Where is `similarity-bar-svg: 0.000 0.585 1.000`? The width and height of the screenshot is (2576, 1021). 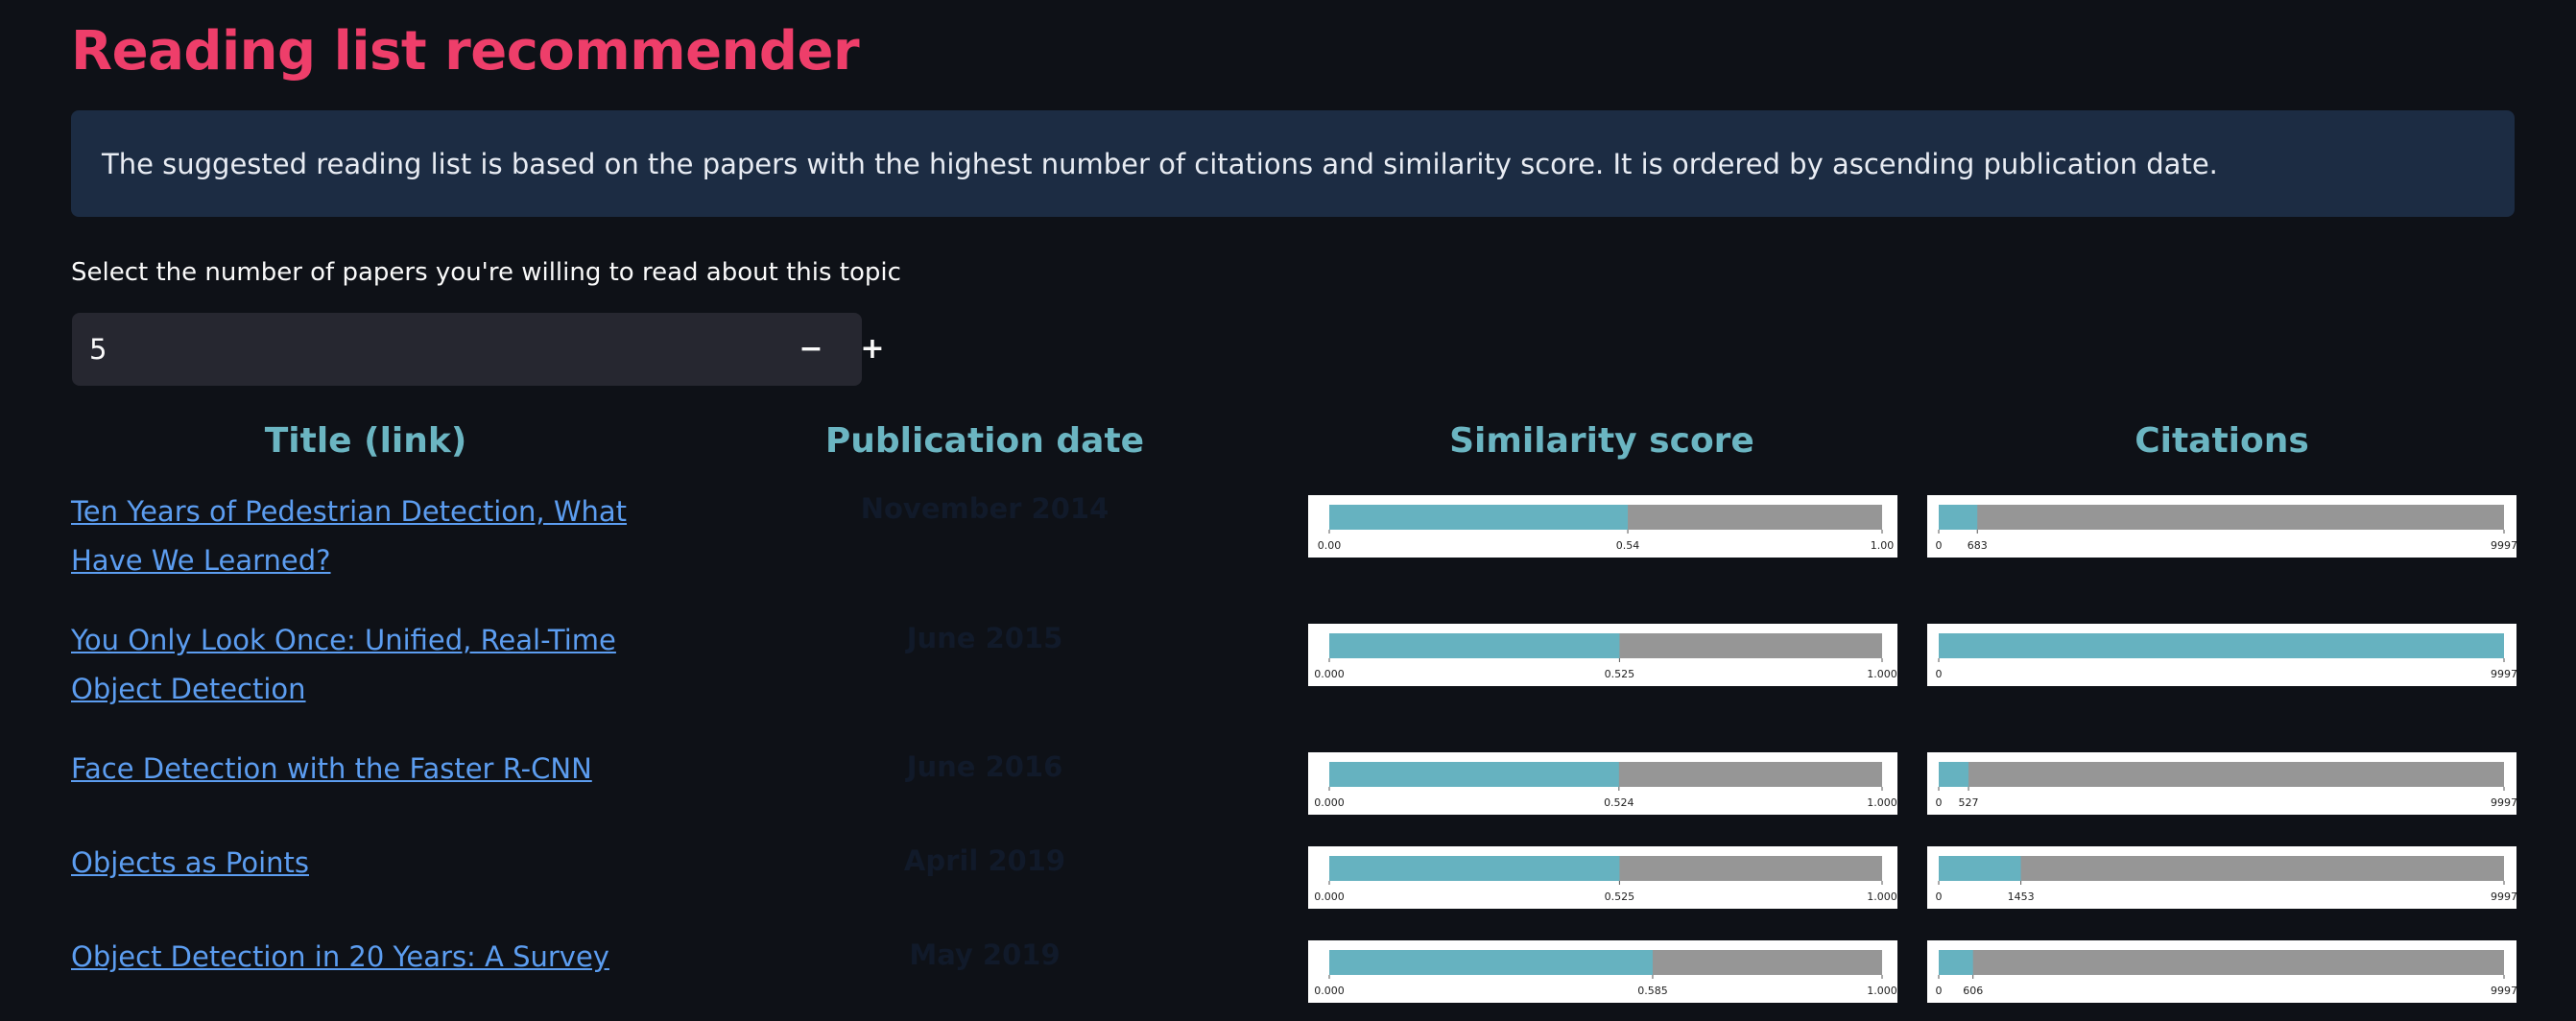 similarity-bar-svg: 0.000 0.585 1.000 is located at coordinates (1605, 973).